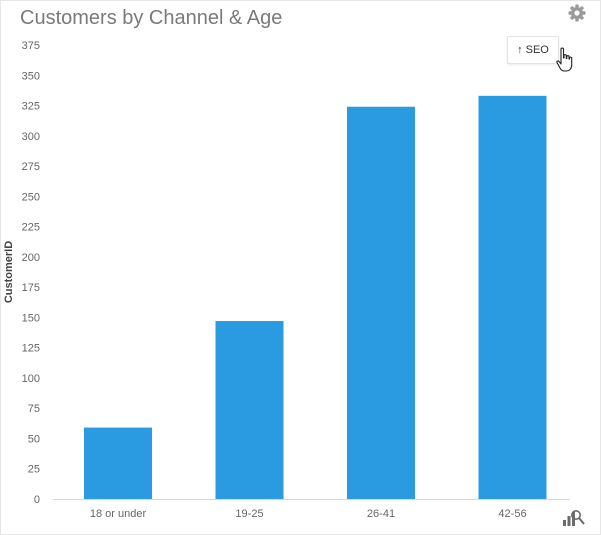 The height and width of the screenshot is (535, 601). What do you see at coordinates (31, 349) in the screenshot?
I see `y-tick-label: 125` at bounding box center [31, 349].